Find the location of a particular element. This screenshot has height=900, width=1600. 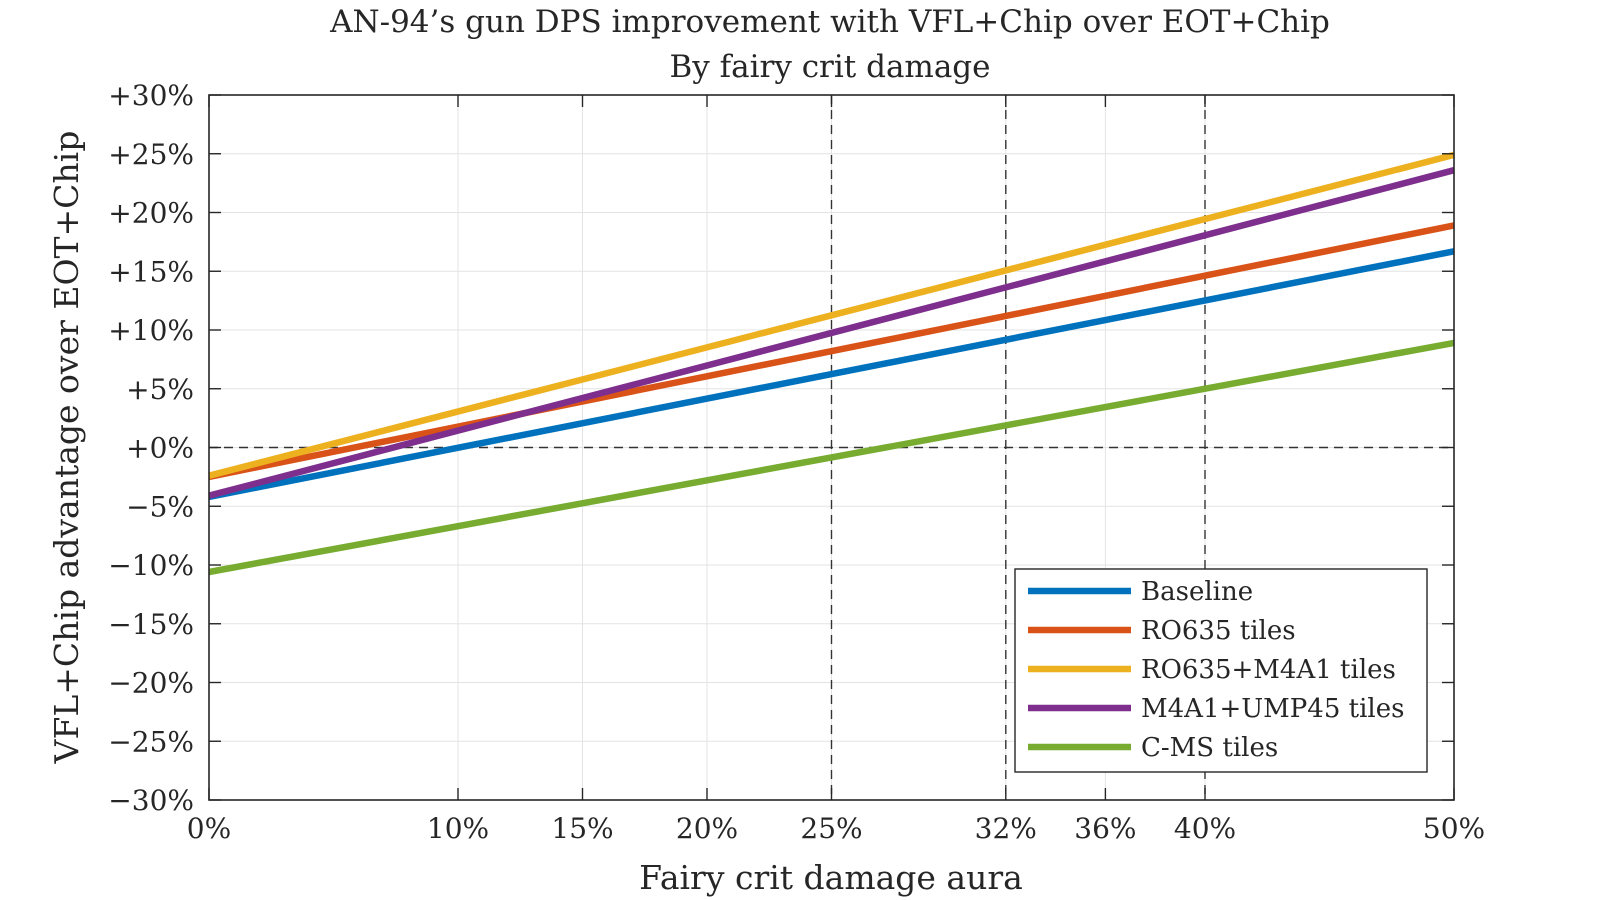

y-tick-label: −5% is located at coordinates (160, 506).